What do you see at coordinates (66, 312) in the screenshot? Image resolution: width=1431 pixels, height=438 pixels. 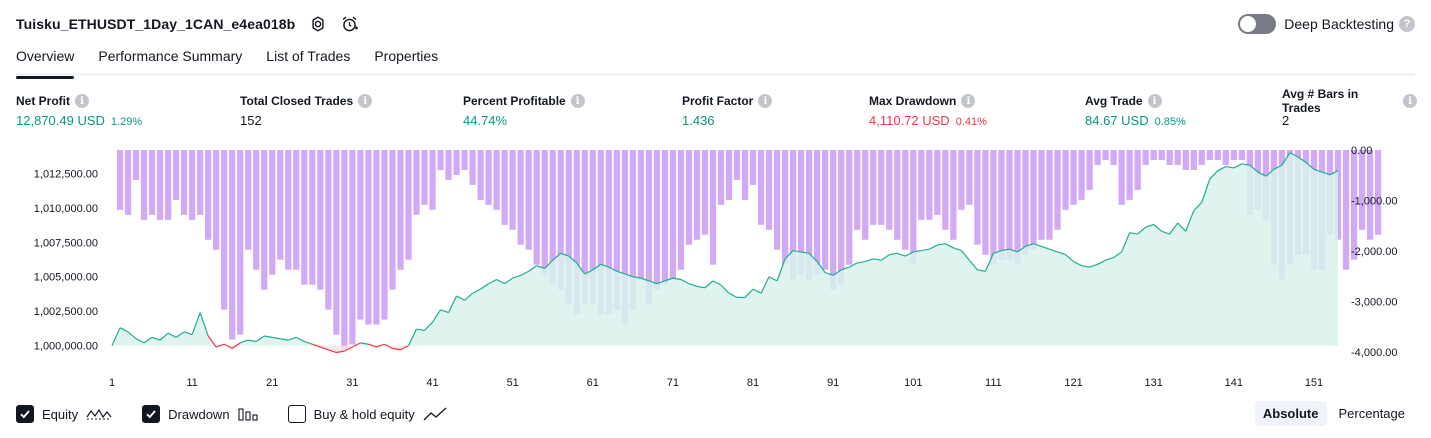 I see `left-axis-tick-label: 1,002,500.00` at bounding box center [66, 312].